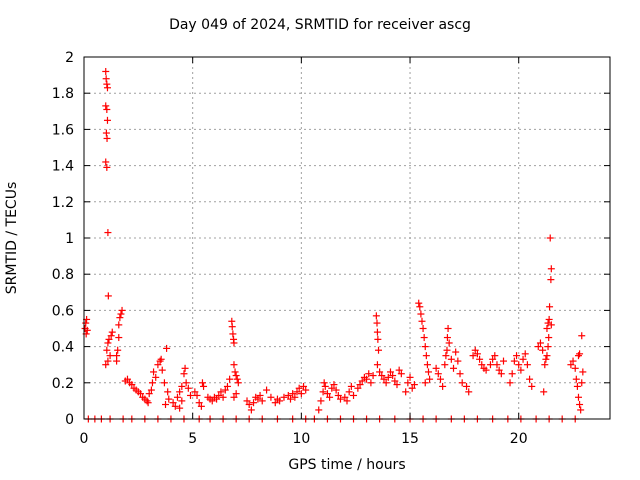 The image size is (640, 480). What do you see at coordinates (69, 239) in the screenshot?
I see `y-tick-label: 1` at bounding box center [69, 239].